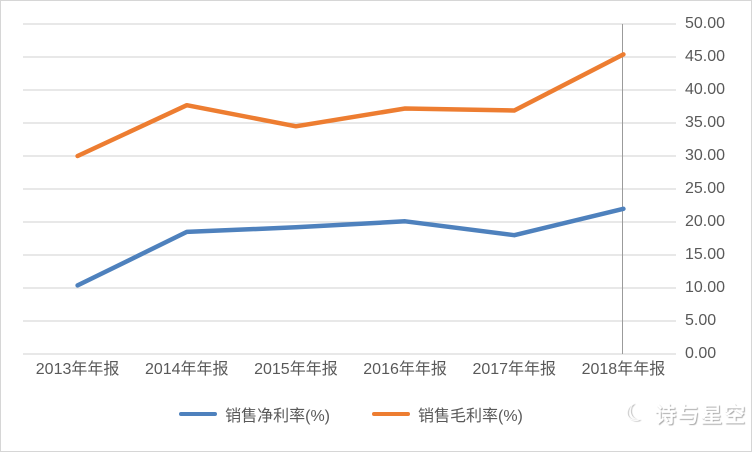  I want to click on watermark: ☾ 诗与星空, so click(684, 413).